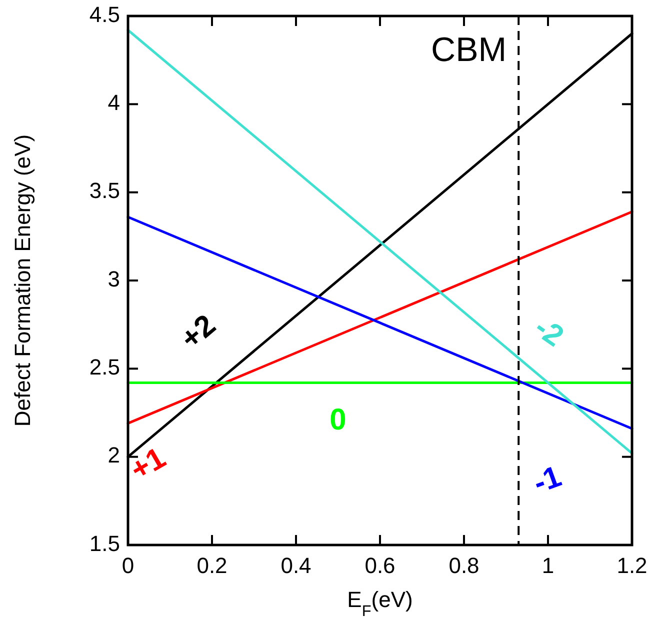 The width and height of the screenshot is (653, 621). Describe the element at coordinates (104, 367) in the screenshot. I see `y-tick-label: 2.5` at that location.